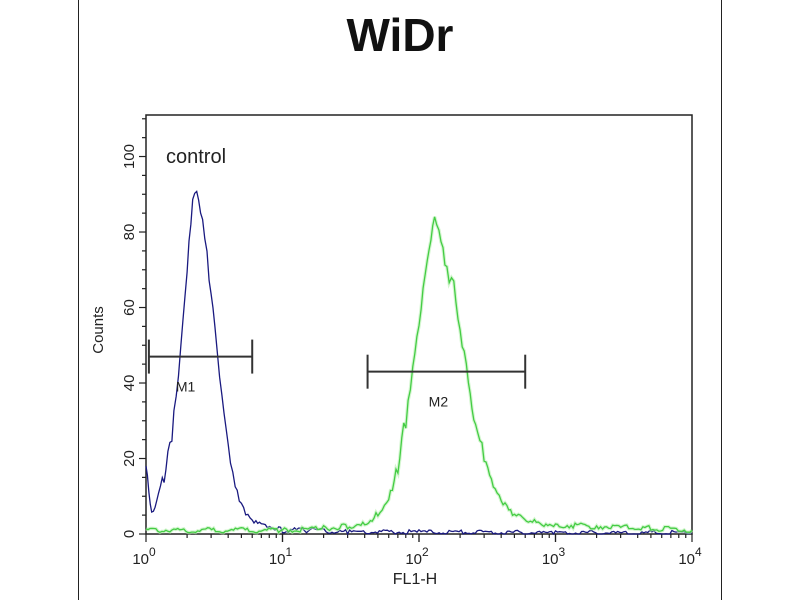 The width and height of the screenshot is (800, 600). What do you see at coordinates (98, 330) in the screenshot?
I see `y-axis-label: Counts` at bounding box center [98, 330].